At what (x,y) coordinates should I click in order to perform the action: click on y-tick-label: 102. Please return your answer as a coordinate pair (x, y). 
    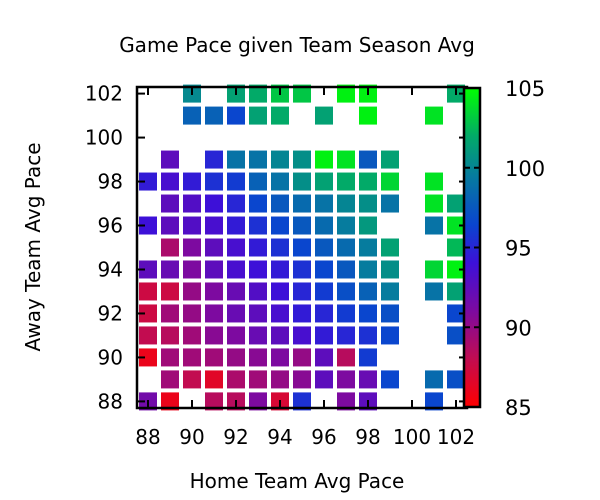
    Looking at the image, I should click on (104, 94).